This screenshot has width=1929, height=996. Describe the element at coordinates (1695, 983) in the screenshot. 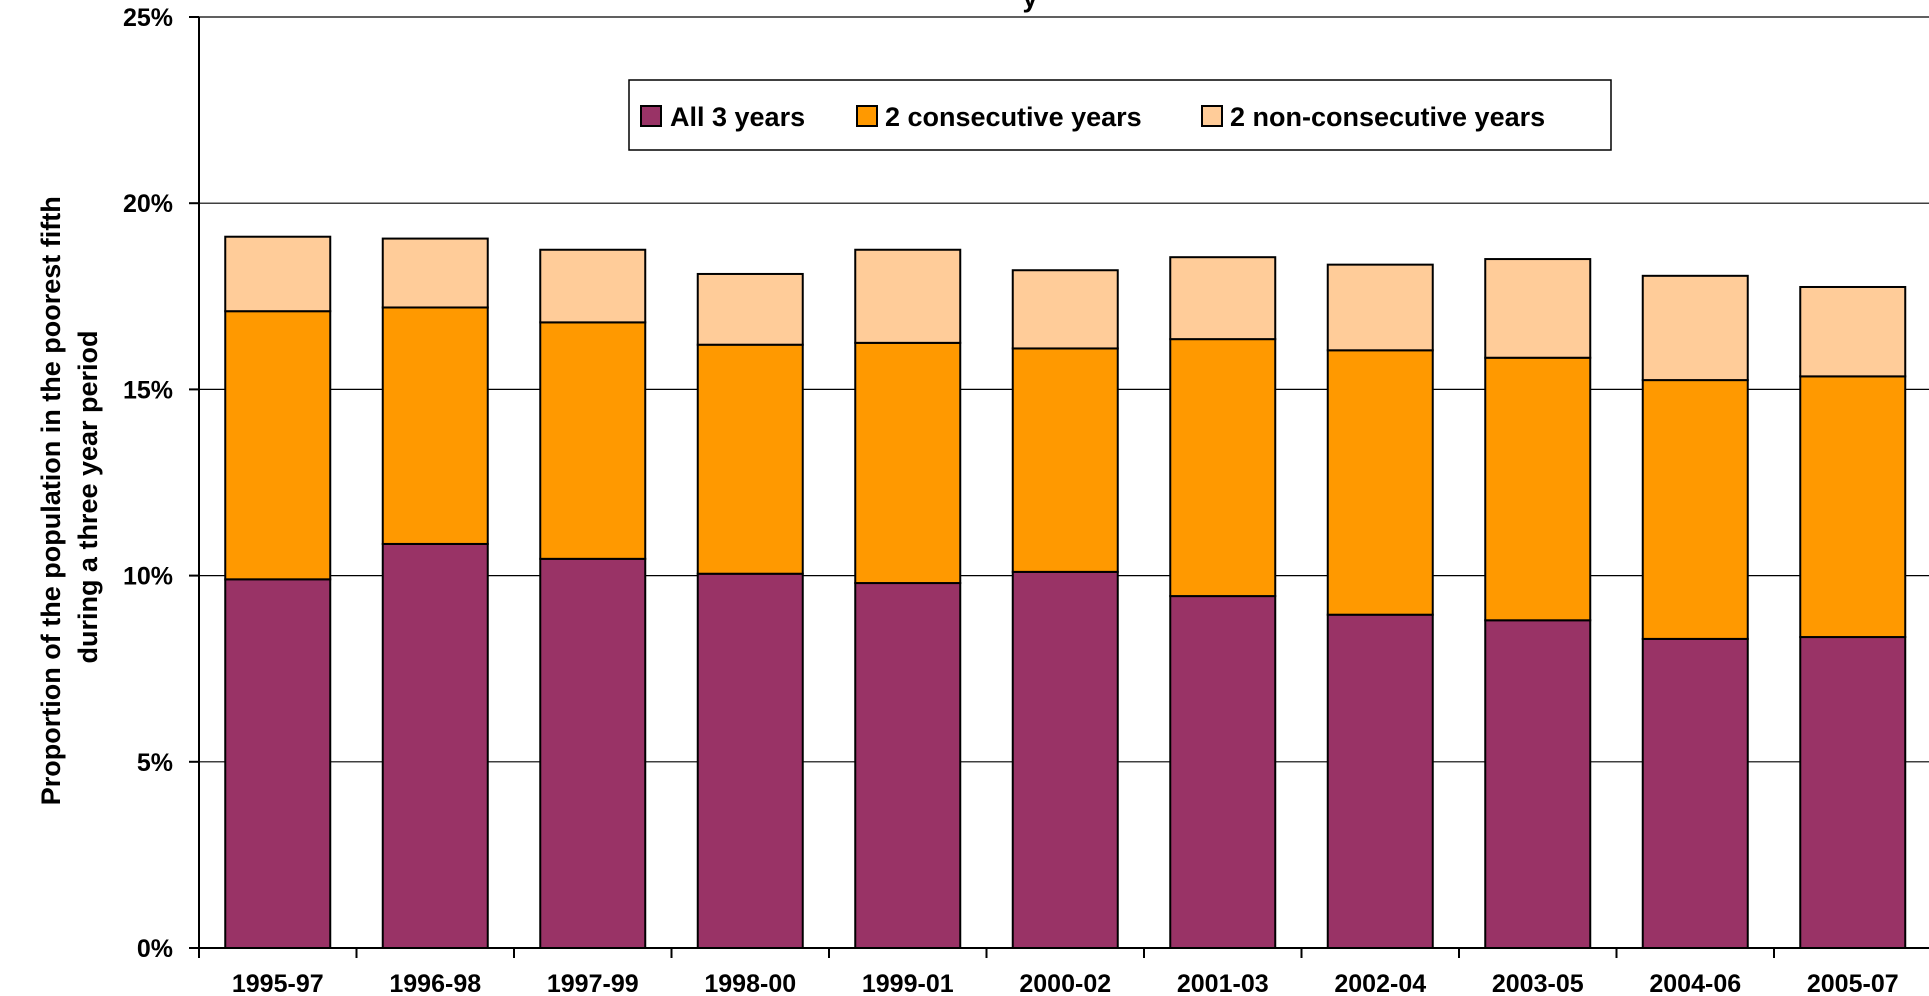

I see `x-tick-label: 2004-06` at that location.